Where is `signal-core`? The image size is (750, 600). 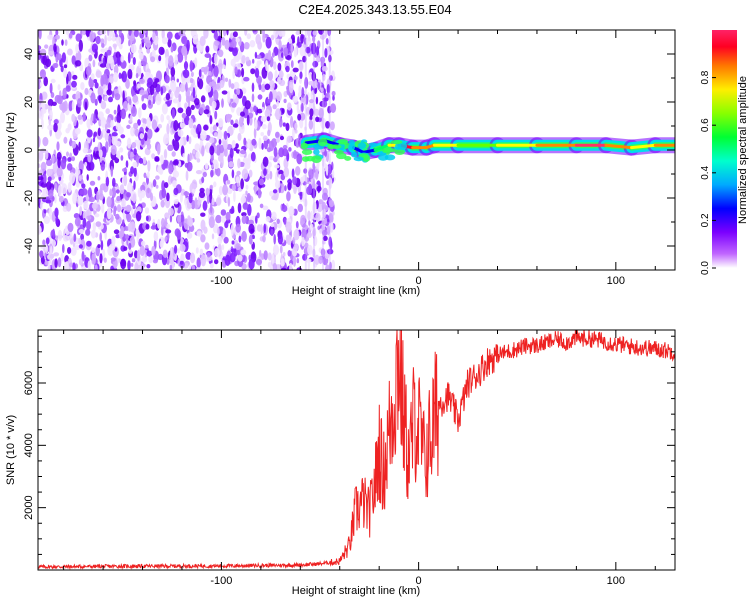 signal-core is located at coordinates (369, 151).